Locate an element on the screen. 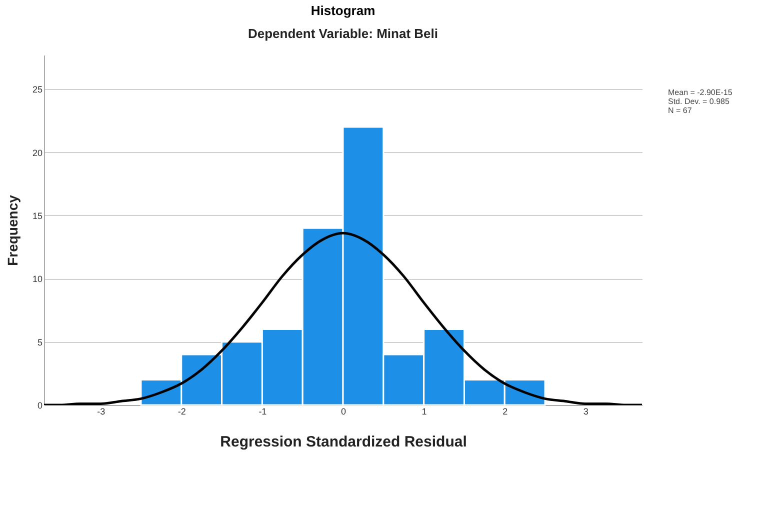  y-tick-label: 5 is located at coordinates (39, 342).